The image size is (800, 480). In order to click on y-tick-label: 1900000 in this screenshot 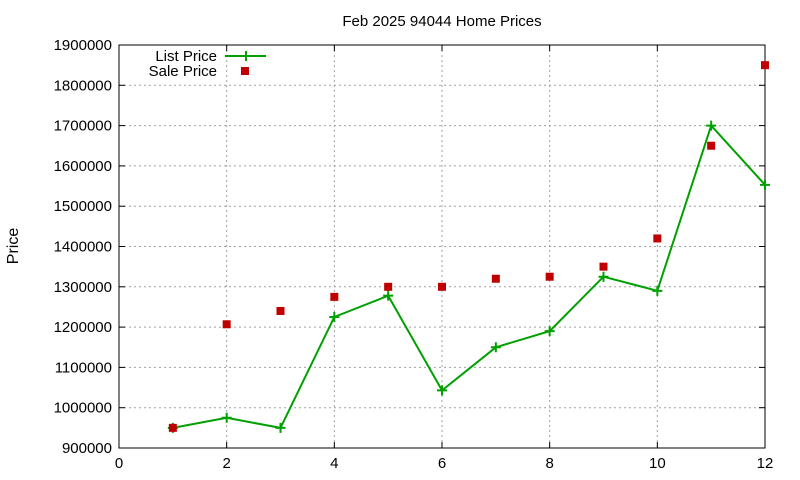, I will do `click(83, 45)`.